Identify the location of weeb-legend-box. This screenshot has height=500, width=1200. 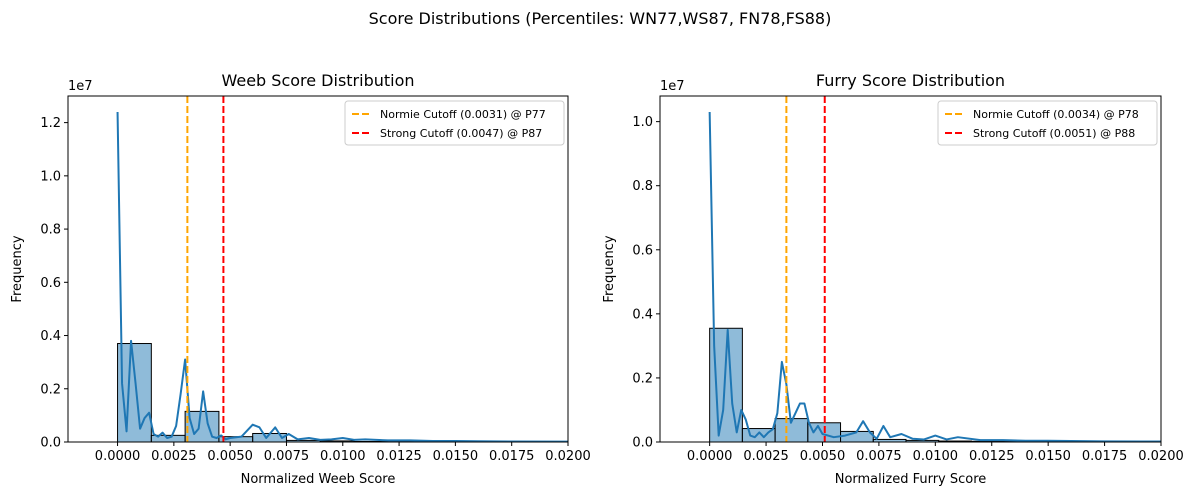
(454, 123).